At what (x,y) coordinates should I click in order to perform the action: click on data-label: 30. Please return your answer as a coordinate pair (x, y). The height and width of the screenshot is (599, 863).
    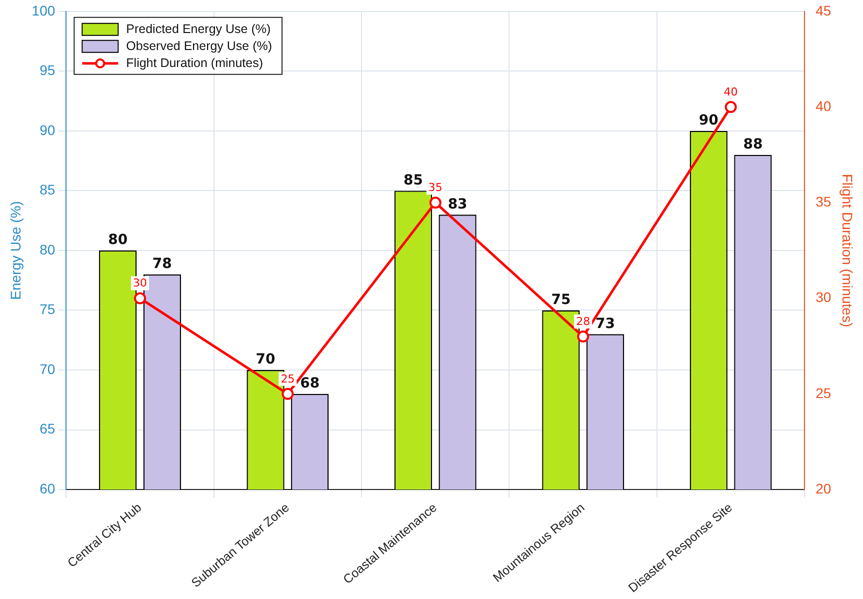
    Looking at the image, I should click on (140, 283).